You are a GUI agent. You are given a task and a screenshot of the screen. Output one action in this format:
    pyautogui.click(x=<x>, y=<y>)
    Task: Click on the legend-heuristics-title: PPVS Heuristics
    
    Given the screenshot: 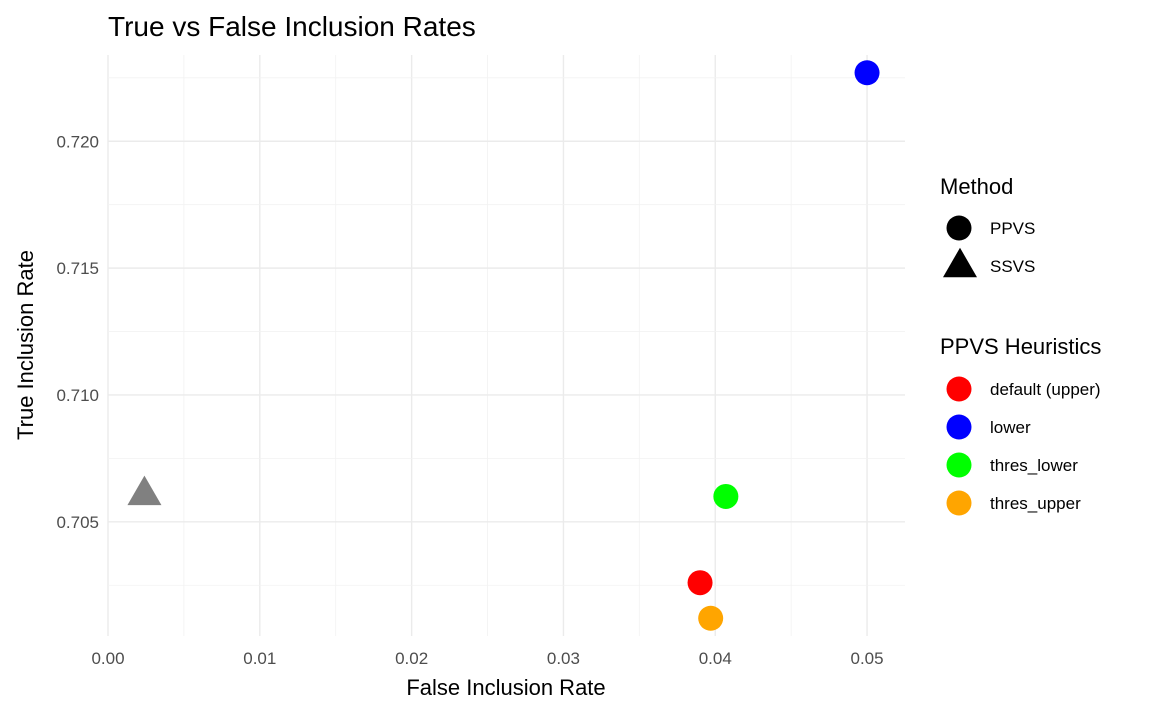 What is the action you would take?
    pyautogui.click(x=1020, y=346)
    